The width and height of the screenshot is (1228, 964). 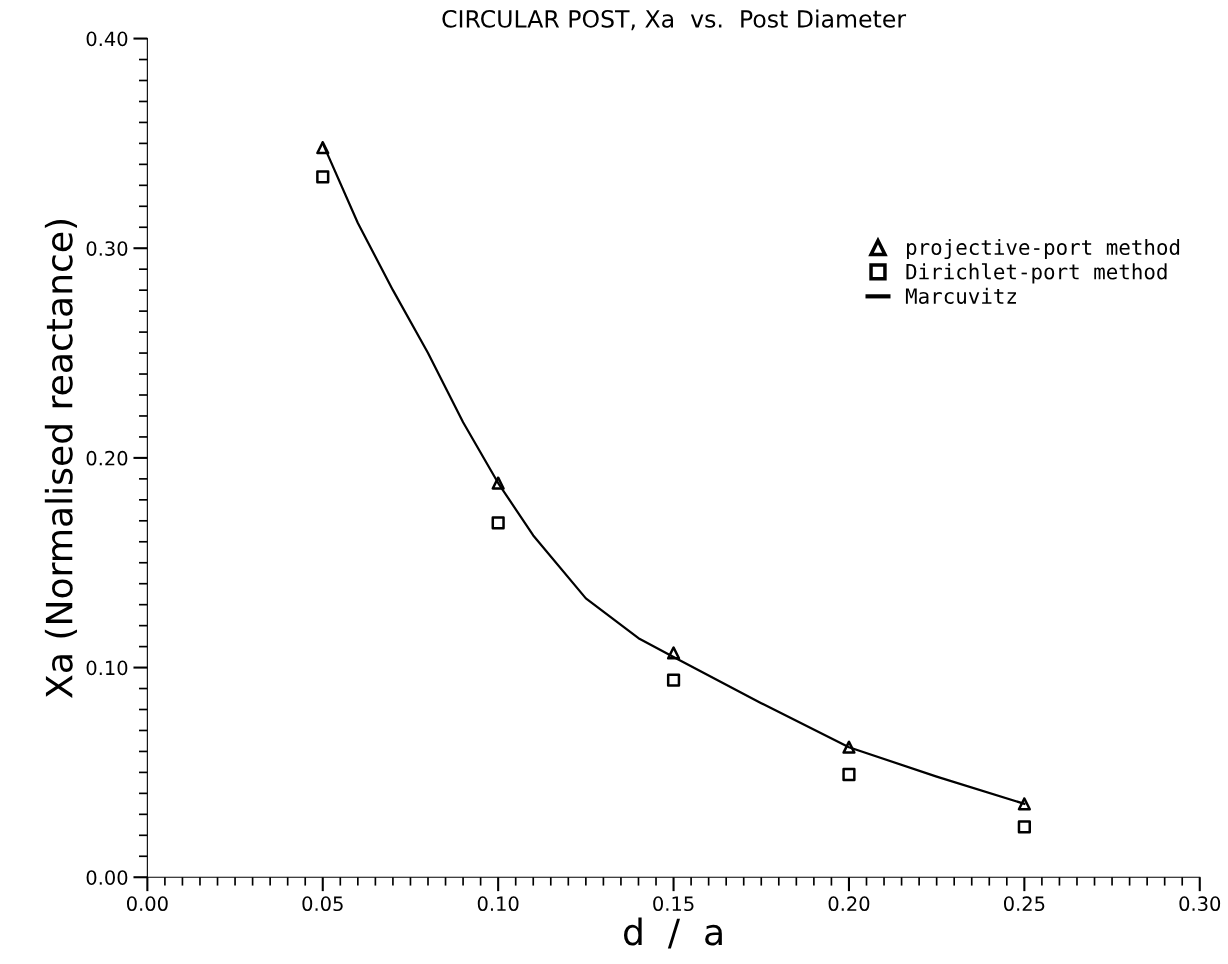 I want to click on x-tick-label: 0.20, so click(x=849, y=904).